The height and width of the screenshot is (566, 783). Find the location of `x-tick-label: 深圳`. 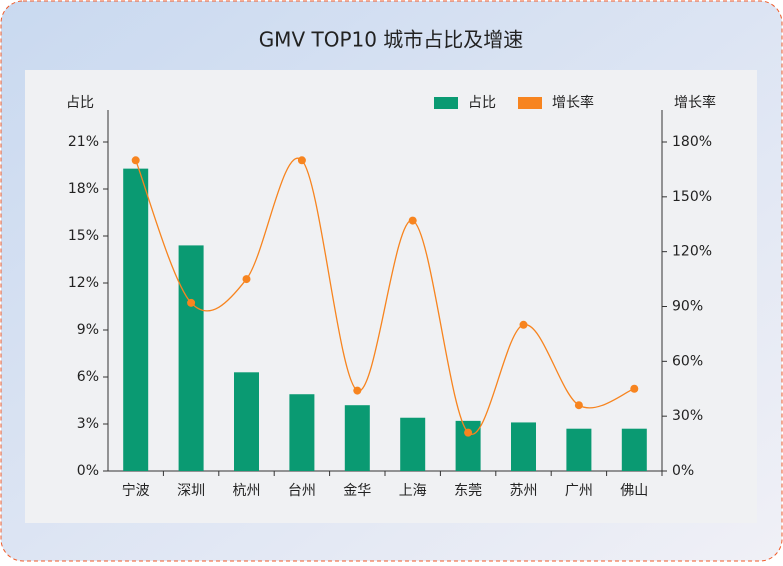

x-tick-label: 深圳 is located at coordinates (191, 491).